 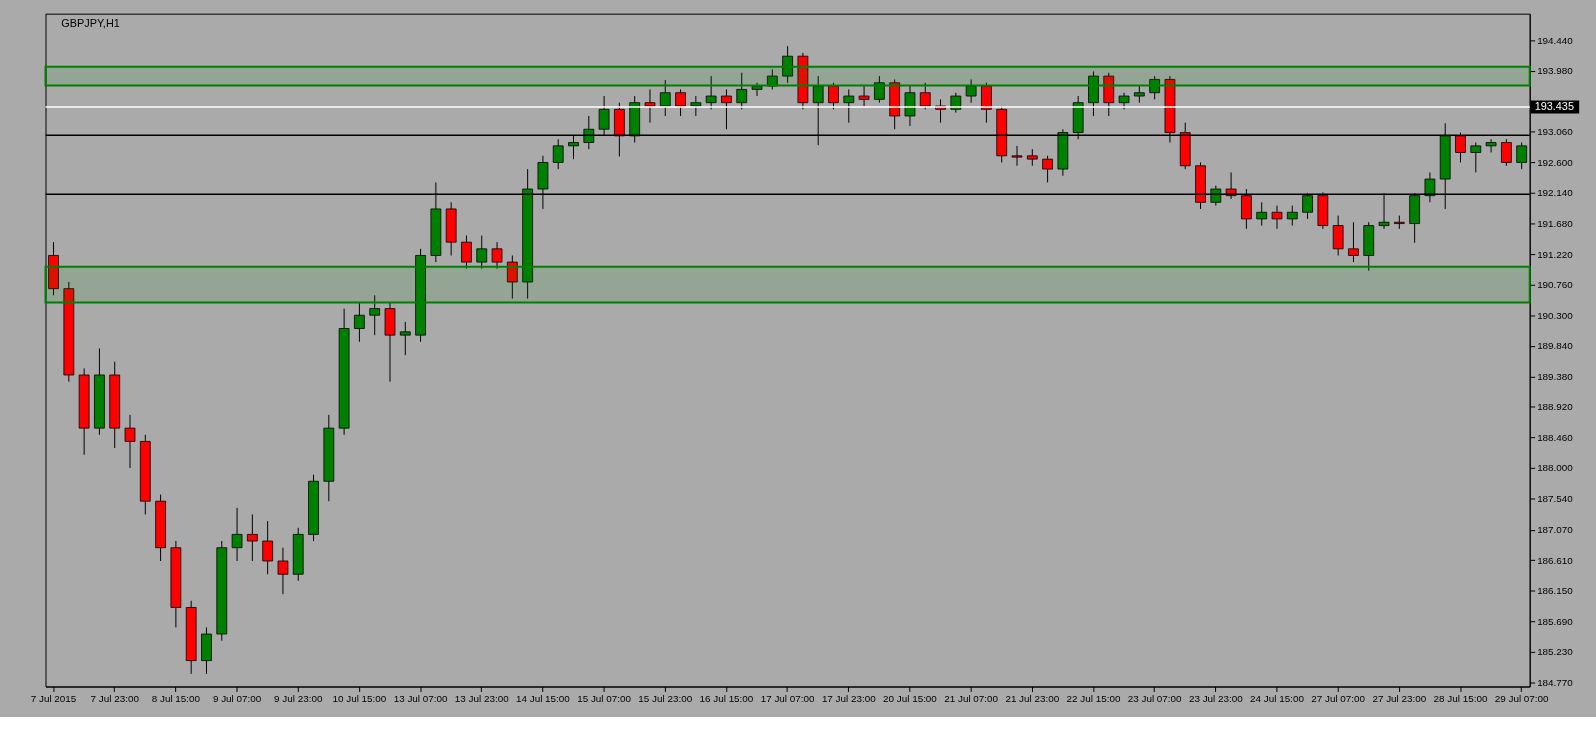 I want to click on y-tick-label: 194.440, so click(x=1555, y=40).